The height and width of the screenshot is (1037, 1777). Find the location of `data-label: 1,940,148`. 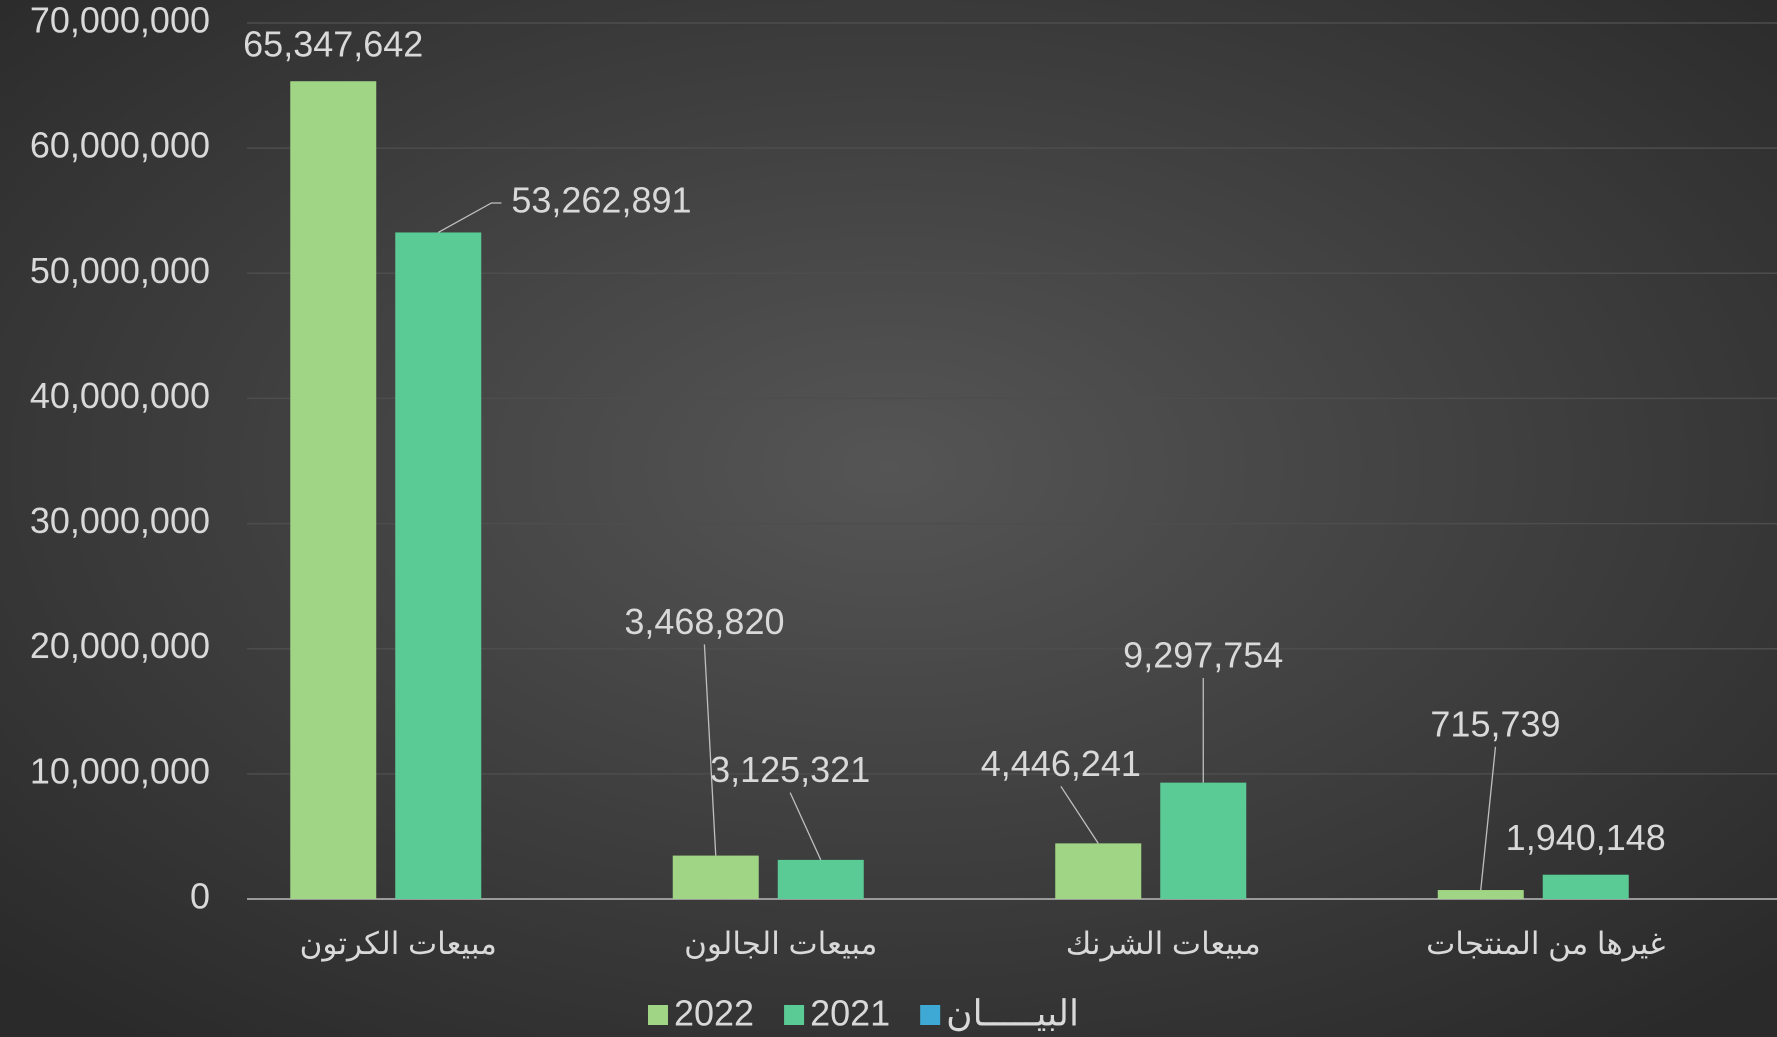

data-label: 1,940,148 is located at coordinates (1586, 837).